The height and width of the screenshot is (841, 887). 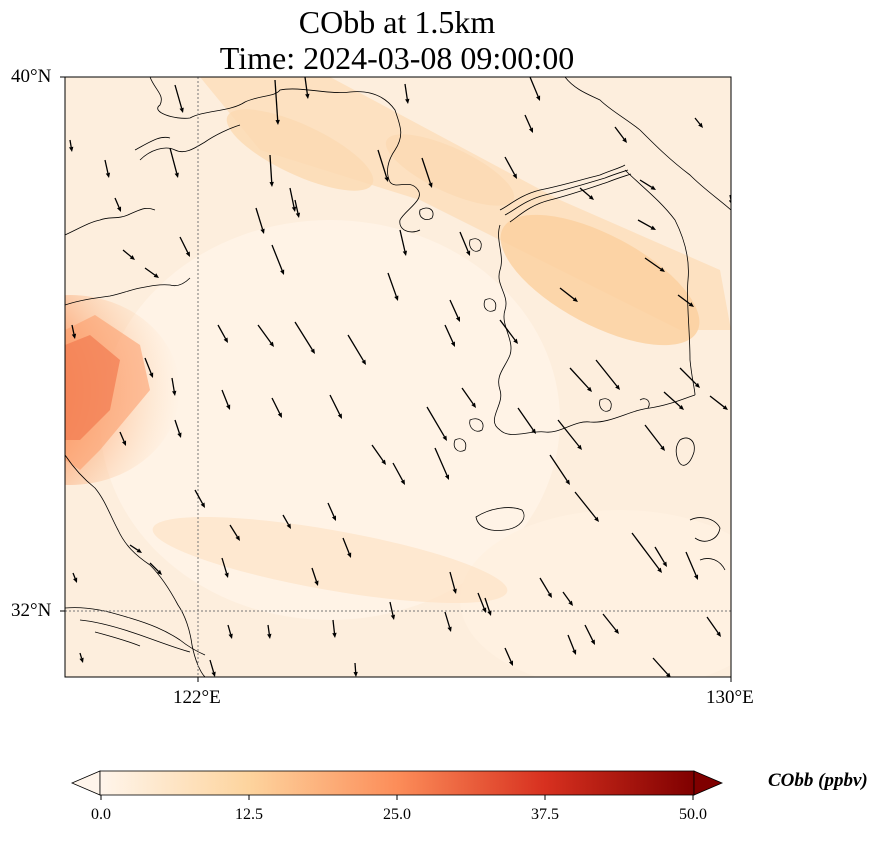 What do you see at coordinates (397, 783) in the screenshot?
I see `colorbar-gradient` at bounding box center [397, 783].